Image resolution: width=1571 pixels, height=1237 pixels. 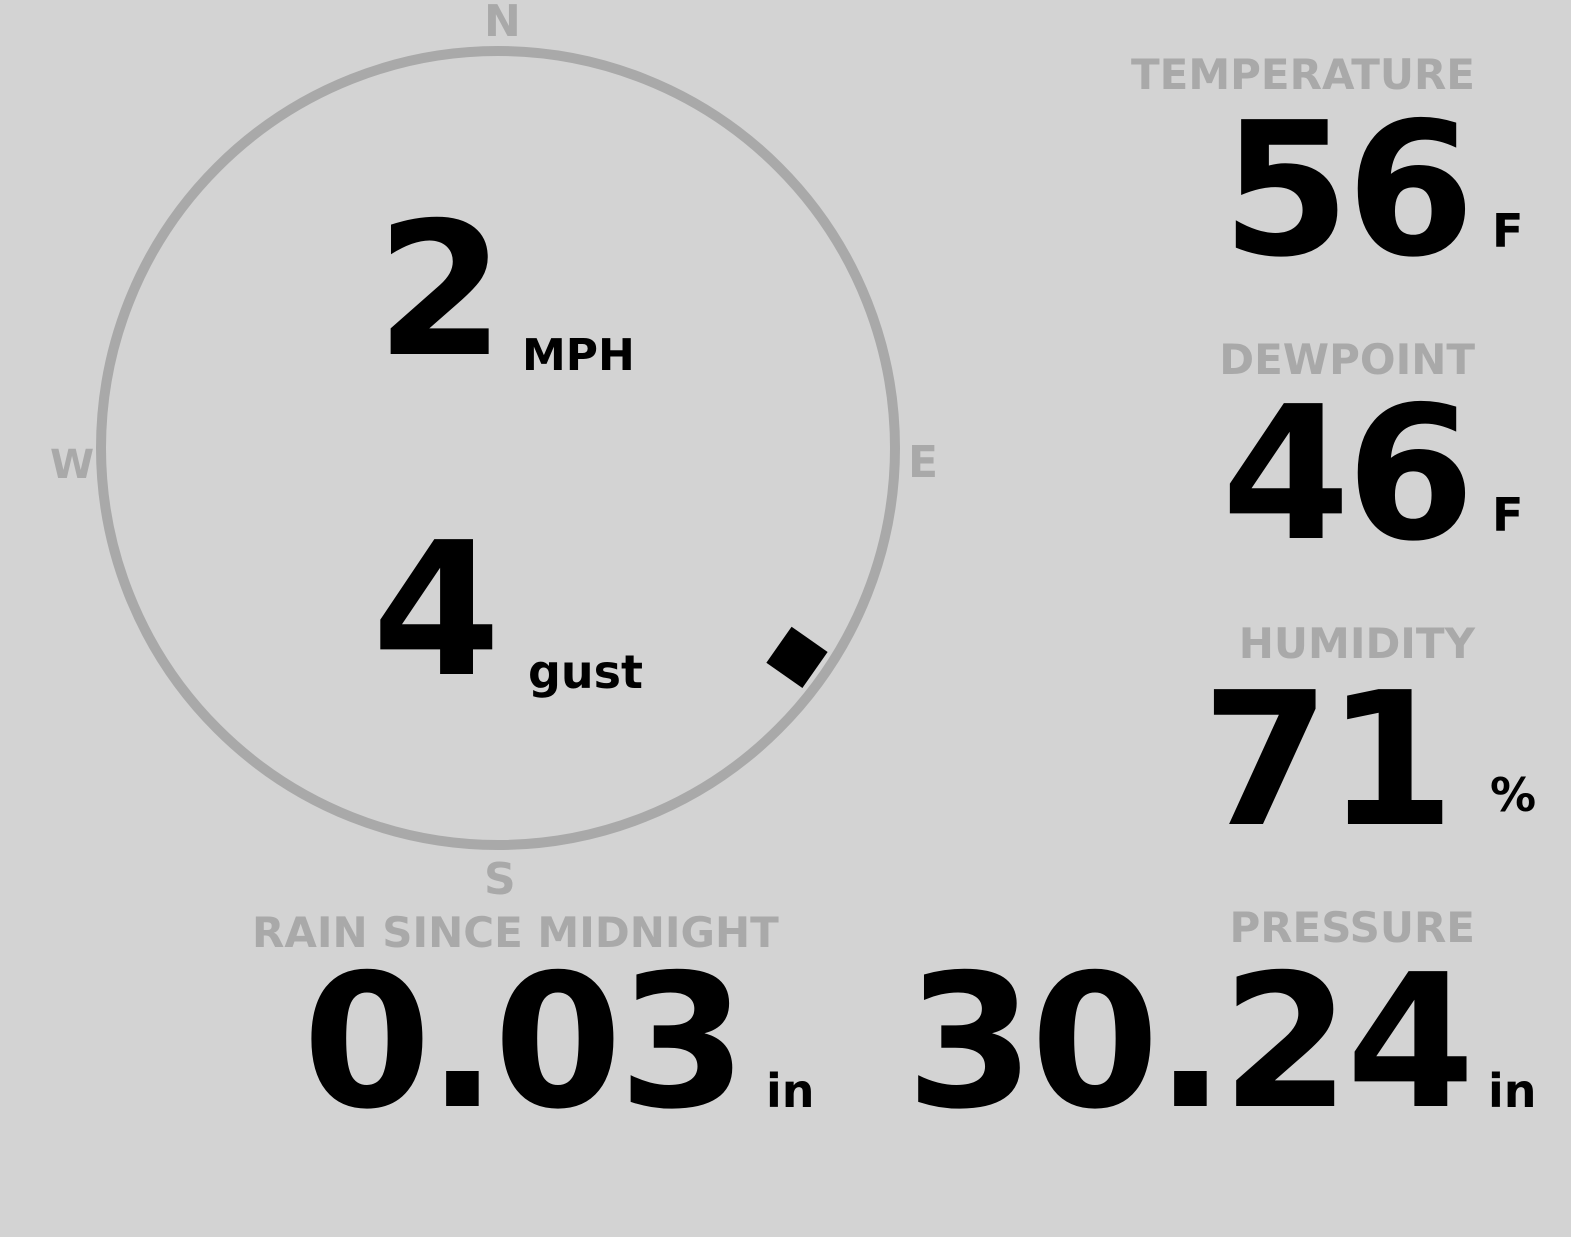 I want to click on rain-value: 0.03, so click(x=524, y=1042).